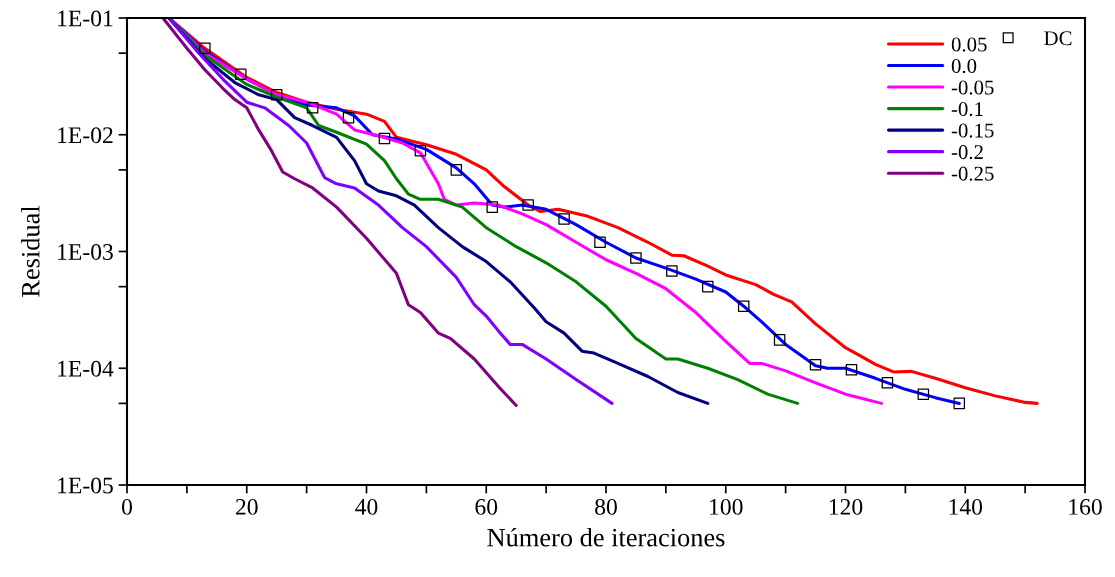  Describe the element at coordinates (85, 18) in the screenshot. I see `y-tick-label: 1E-01` at that location.